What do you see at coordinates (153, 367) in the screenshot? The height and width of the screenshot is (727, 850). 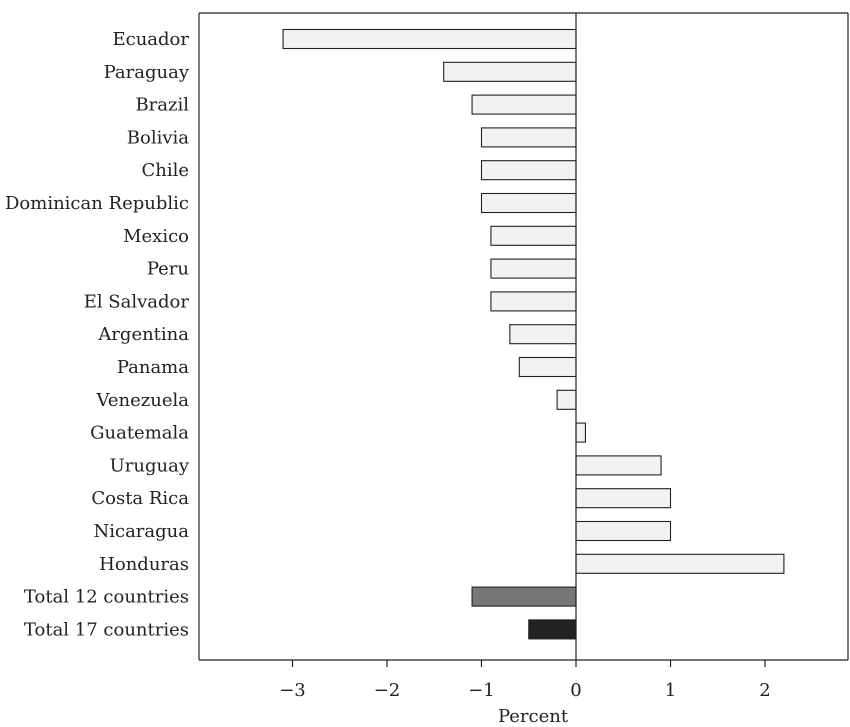 I see `category-label: Panama` at bounding box center [153, 367].